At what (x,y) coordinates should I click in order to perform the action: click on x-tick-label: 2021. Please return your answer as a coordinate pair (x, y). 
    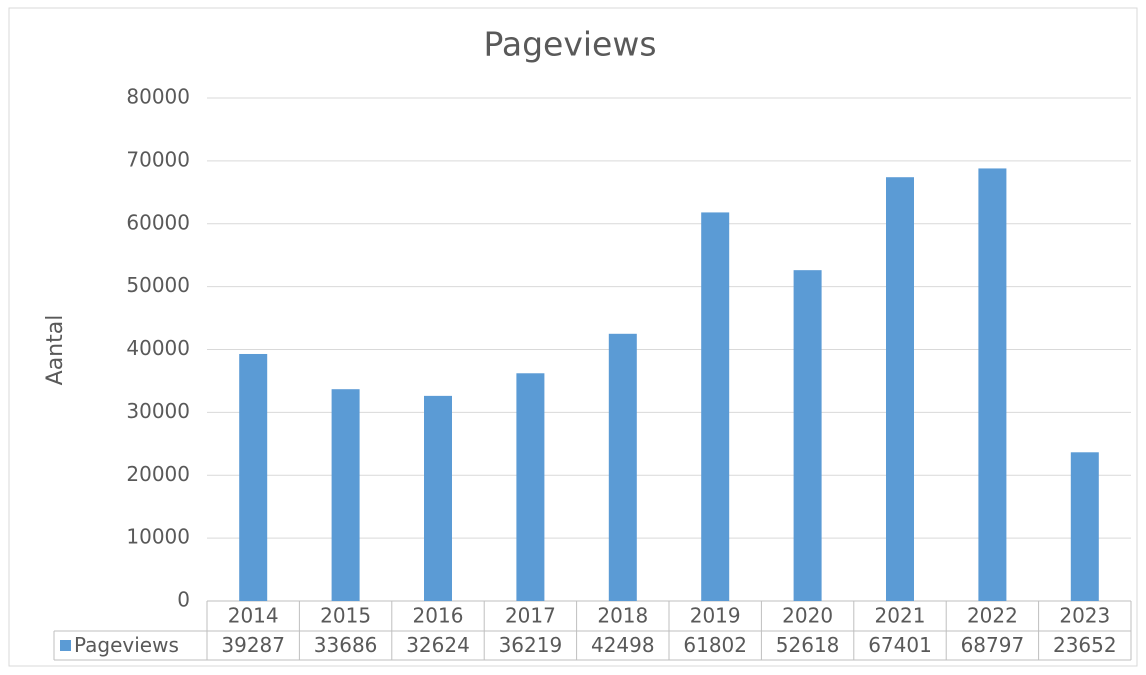
    Looking at the image, I should click on (900, 616).